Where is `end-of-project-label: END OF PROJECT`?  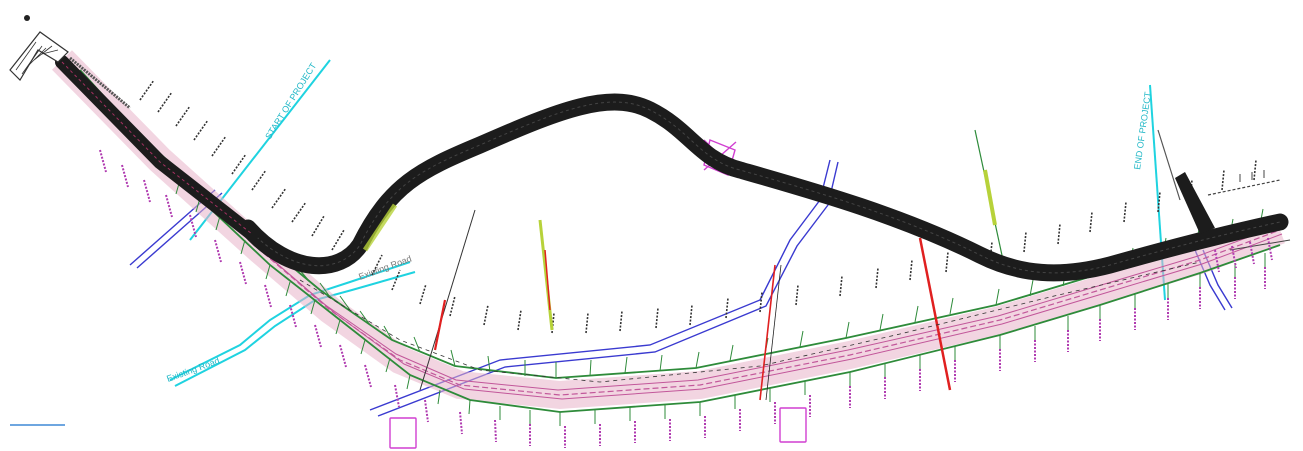 end-of-project-label: END OF PROJECT is located at coordinates (1142, 131).